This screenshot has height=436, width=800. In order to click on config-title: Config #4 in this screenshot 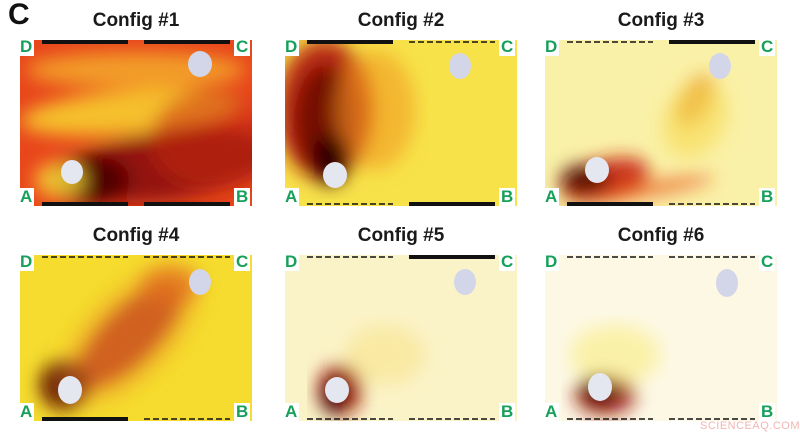, I will do `click(136, 235)`.